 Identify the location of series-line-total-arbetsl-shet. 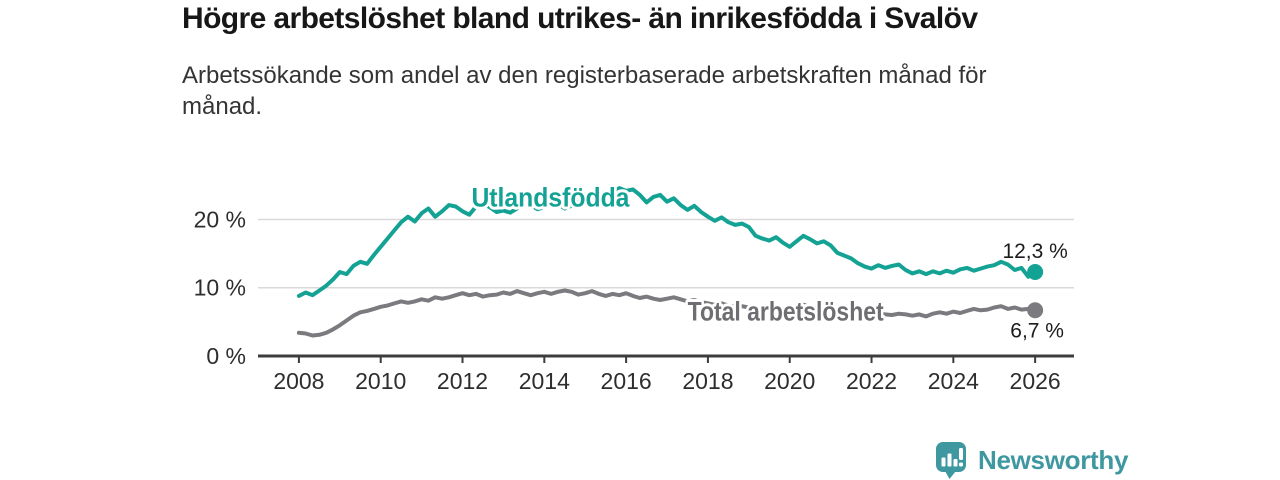
(667, 313).